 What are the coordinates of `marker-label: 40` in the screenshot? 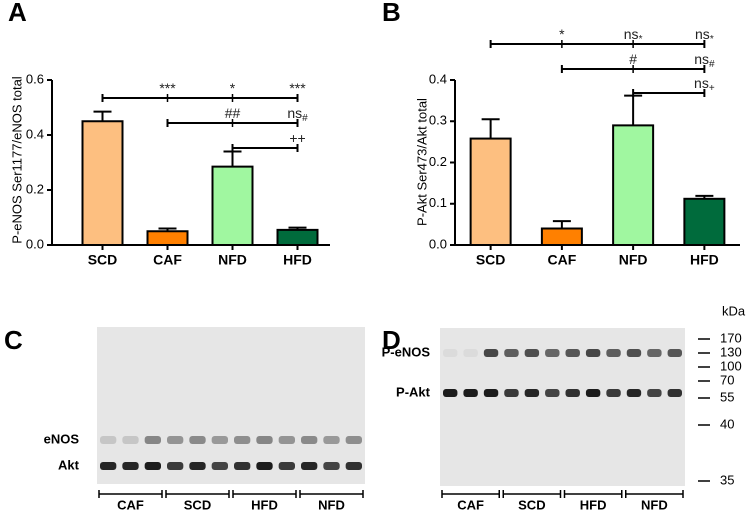 It's located at (727, 423).